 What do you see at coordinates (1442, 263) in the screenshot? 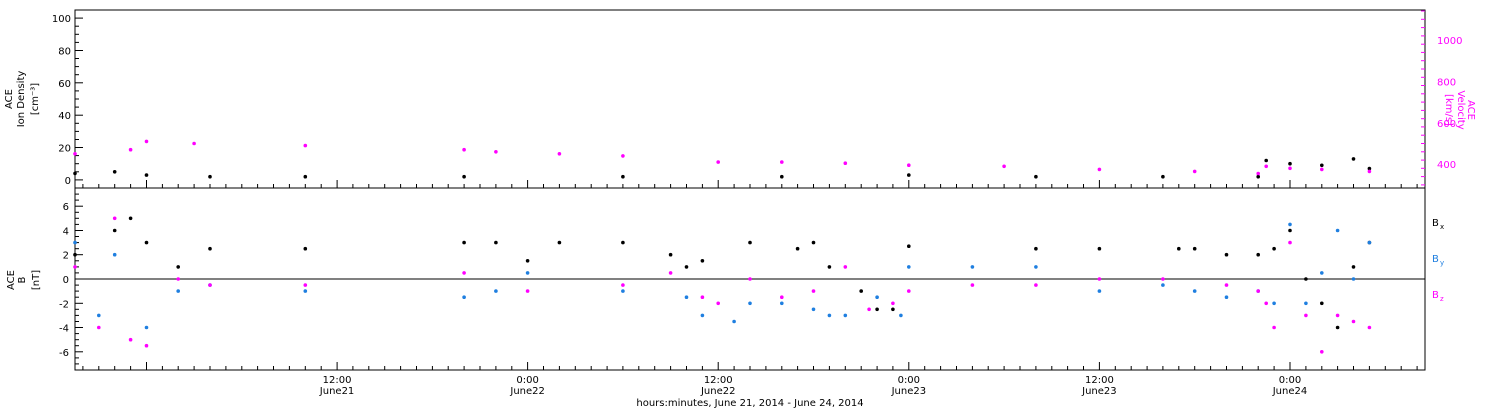
I see `legend-by-sub: y` at bounding box center [1442, 263].